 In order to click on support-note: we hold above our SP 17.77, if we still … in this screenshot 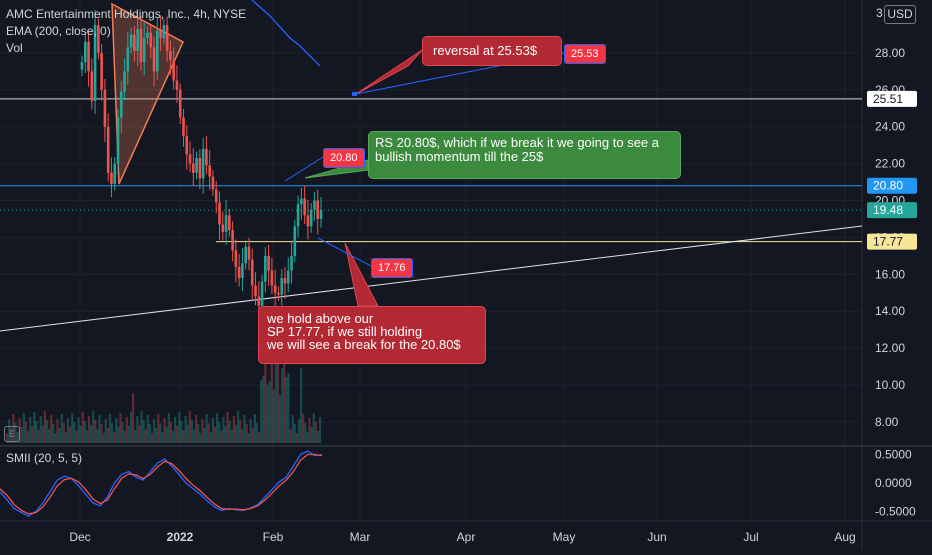, I will do `click(372, 335)`.